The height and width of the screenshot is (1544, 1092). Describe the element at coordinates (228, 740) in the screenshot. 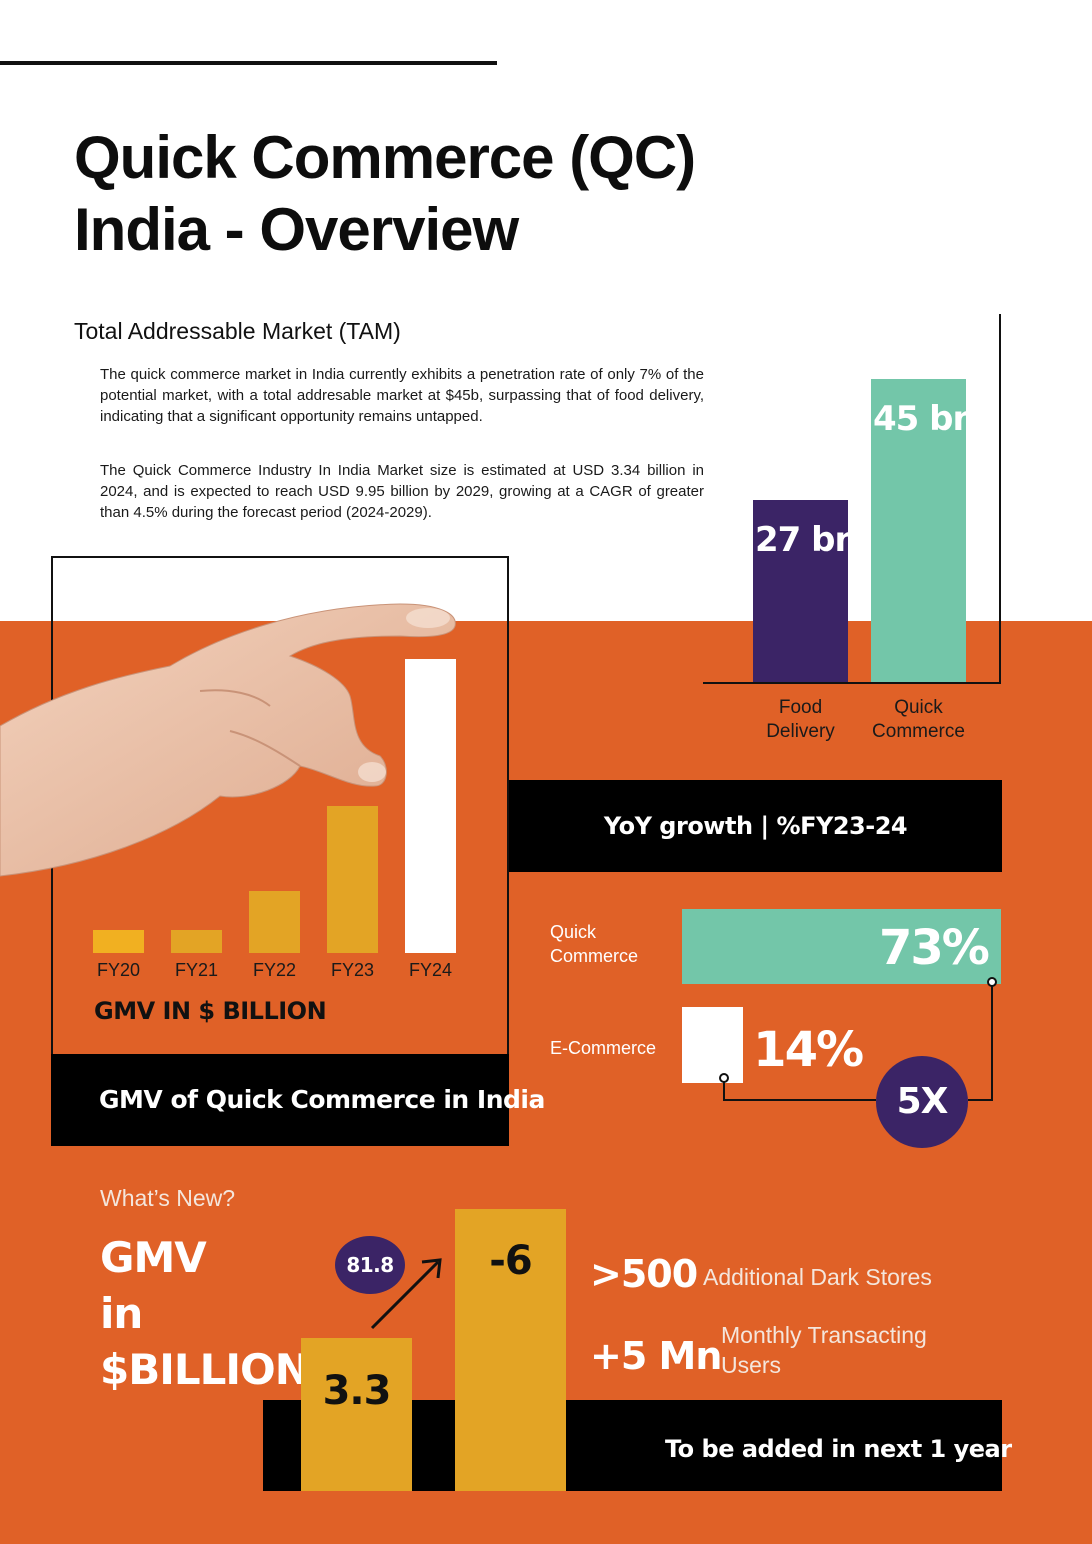

I see `hand-pinch-illustration` at that location.